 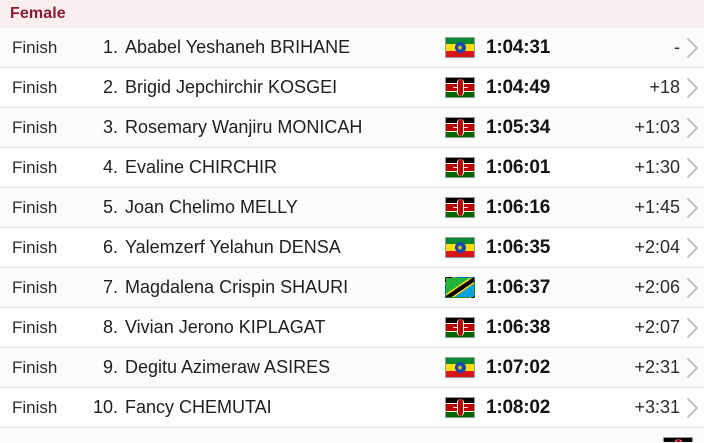 I want to click on row-time: 1:07:02, so click(x=518, y=367).